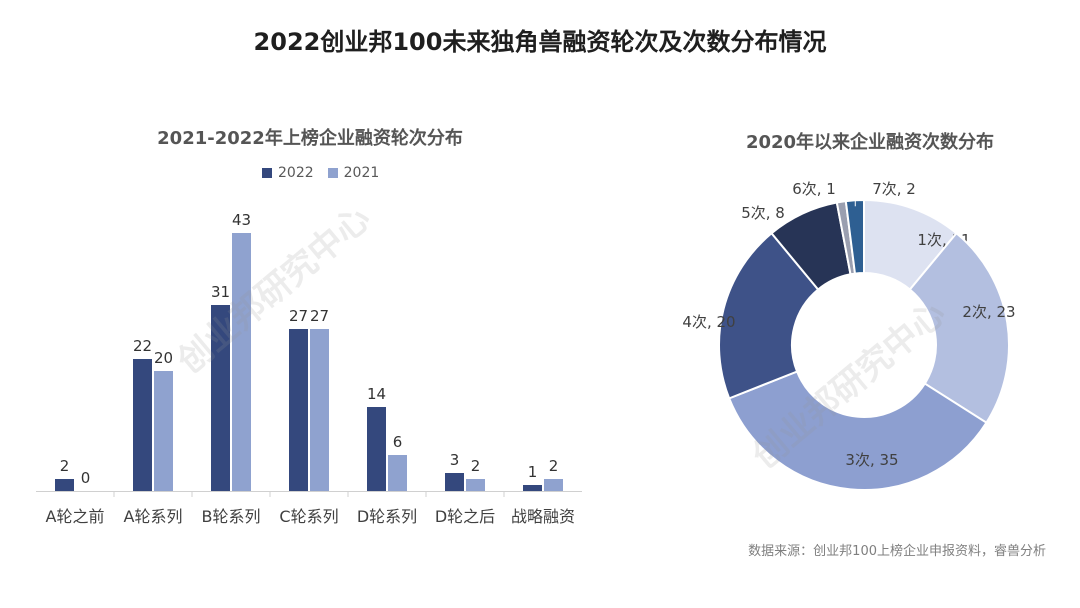  I want to click on data-label-2021-2: 43, so click(241, 220).